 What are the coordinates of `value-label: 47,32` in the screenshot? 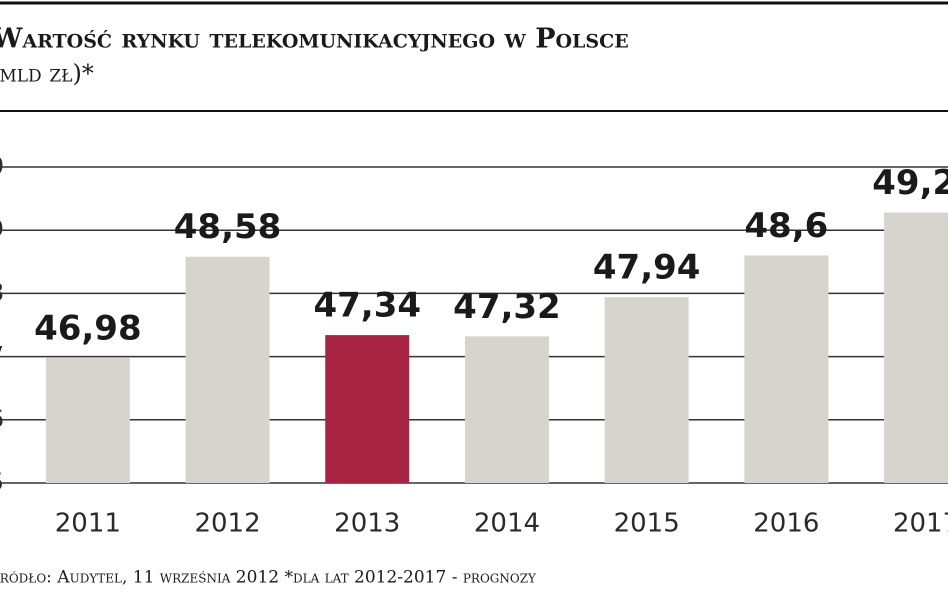 It's located at (507, 307).